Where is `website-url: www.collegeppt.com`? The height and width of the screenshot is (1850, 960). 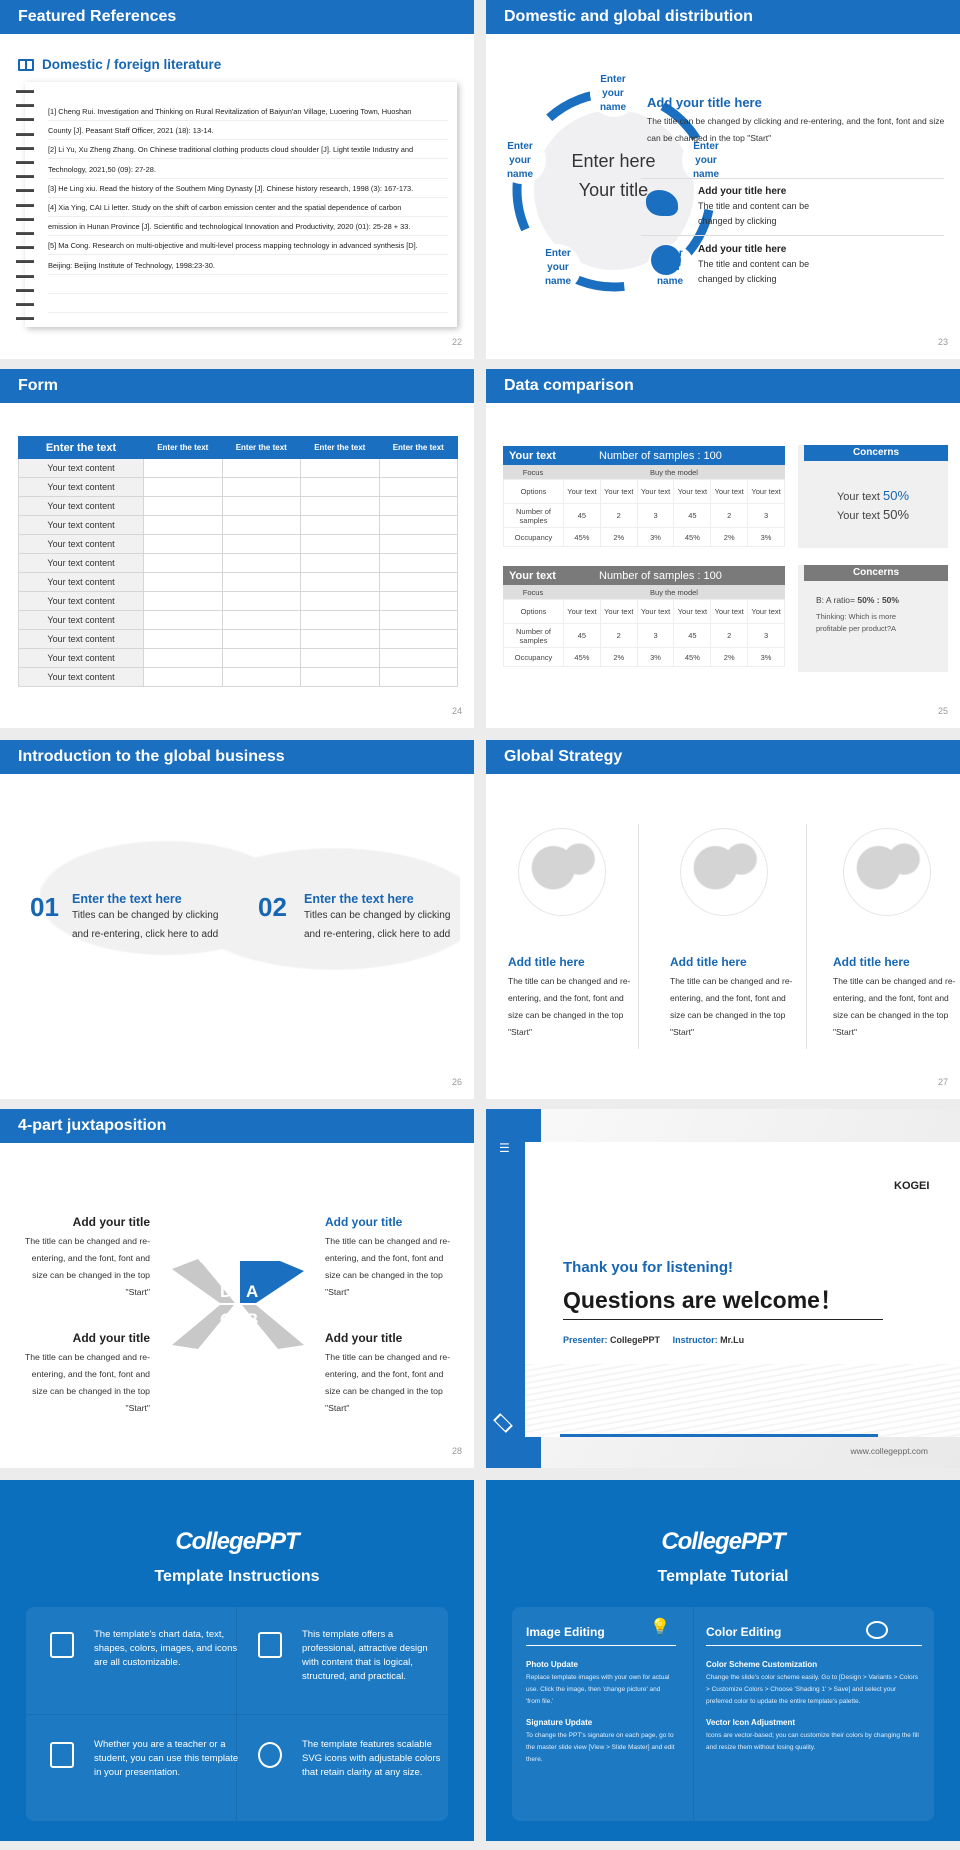 website-url: www.collegeppt.com is located at coordinates (889, 1451).